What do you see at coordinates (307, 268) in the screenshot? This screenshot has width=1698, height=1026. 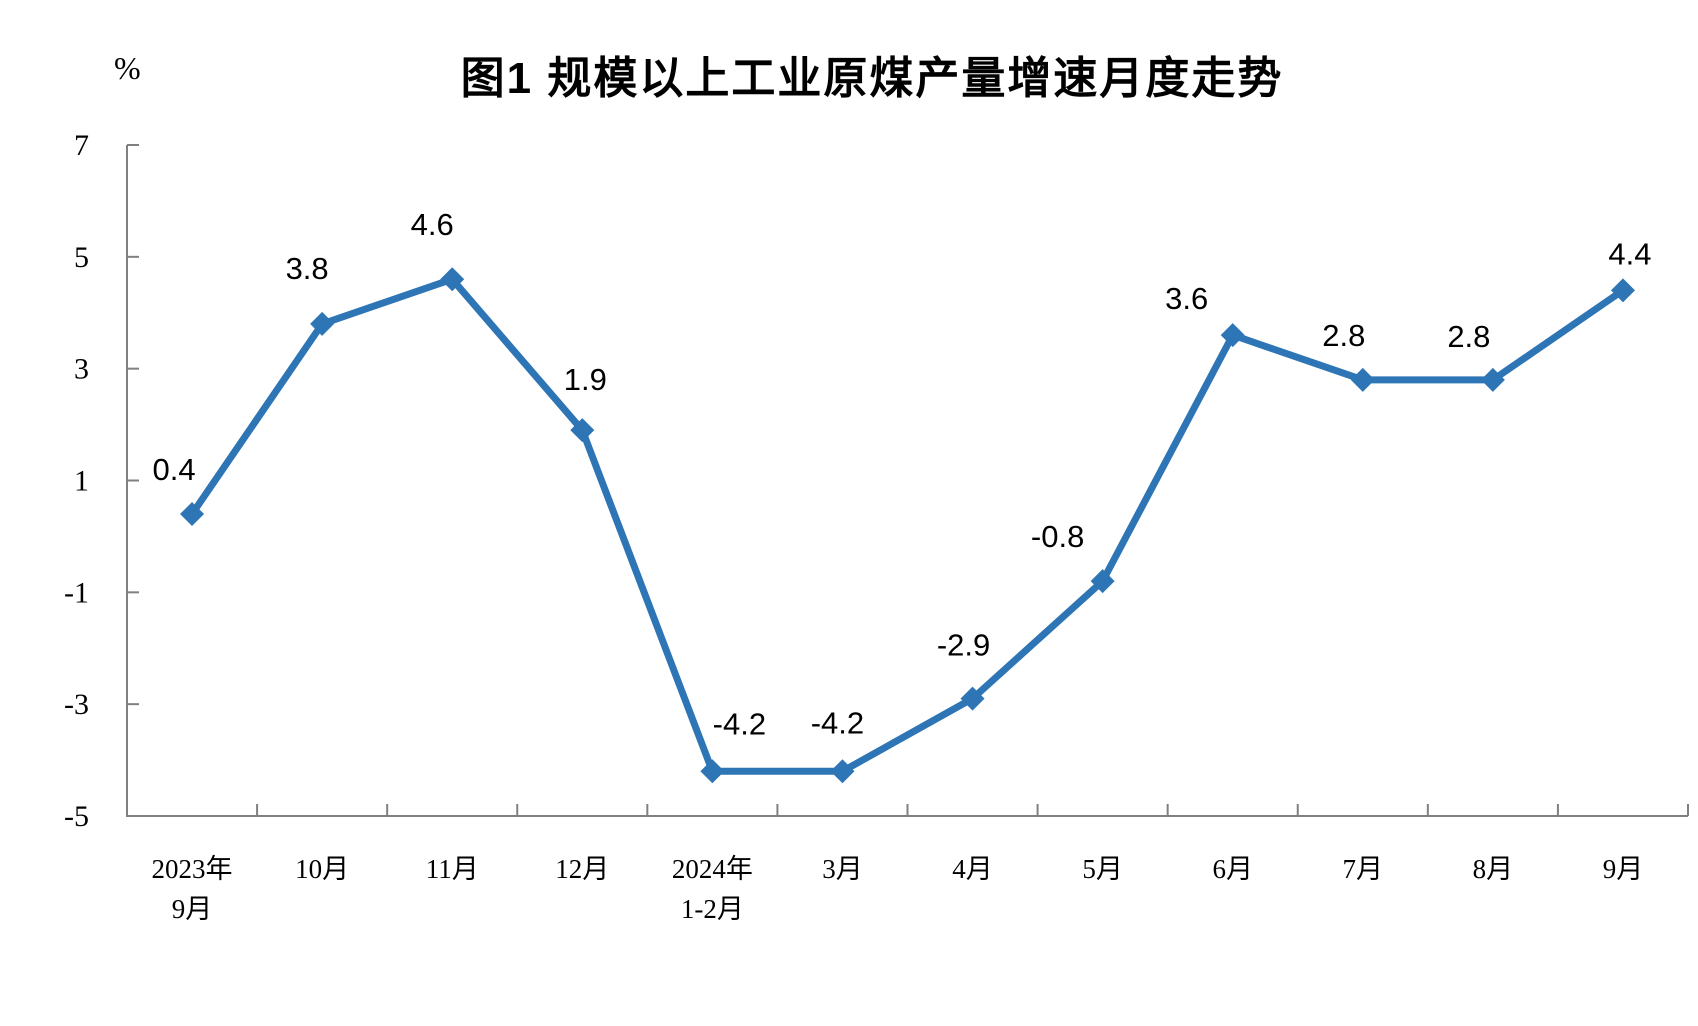 I see `data-point-label: 3.8` at bounding box center [307, 268].